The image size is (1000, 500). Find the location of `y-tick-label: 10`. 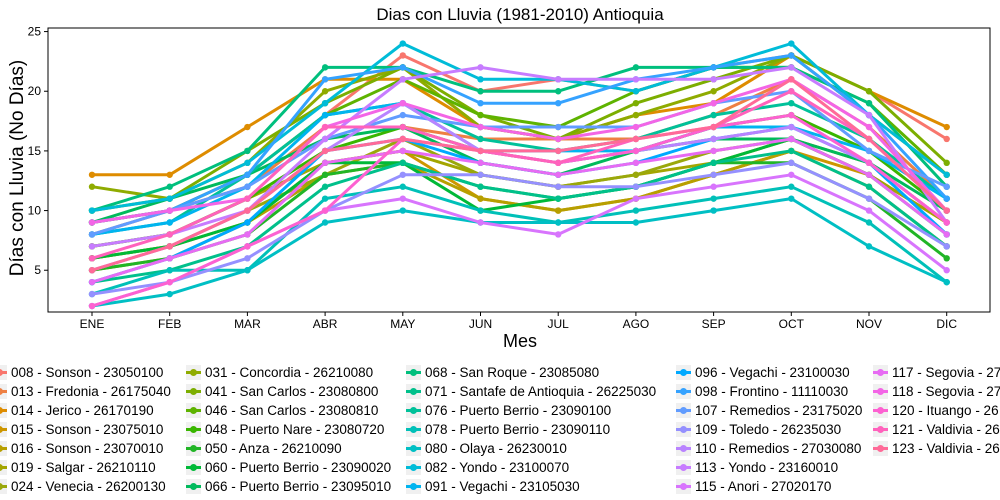

y-tick-label: 10 is located at coordinates (35, 211).